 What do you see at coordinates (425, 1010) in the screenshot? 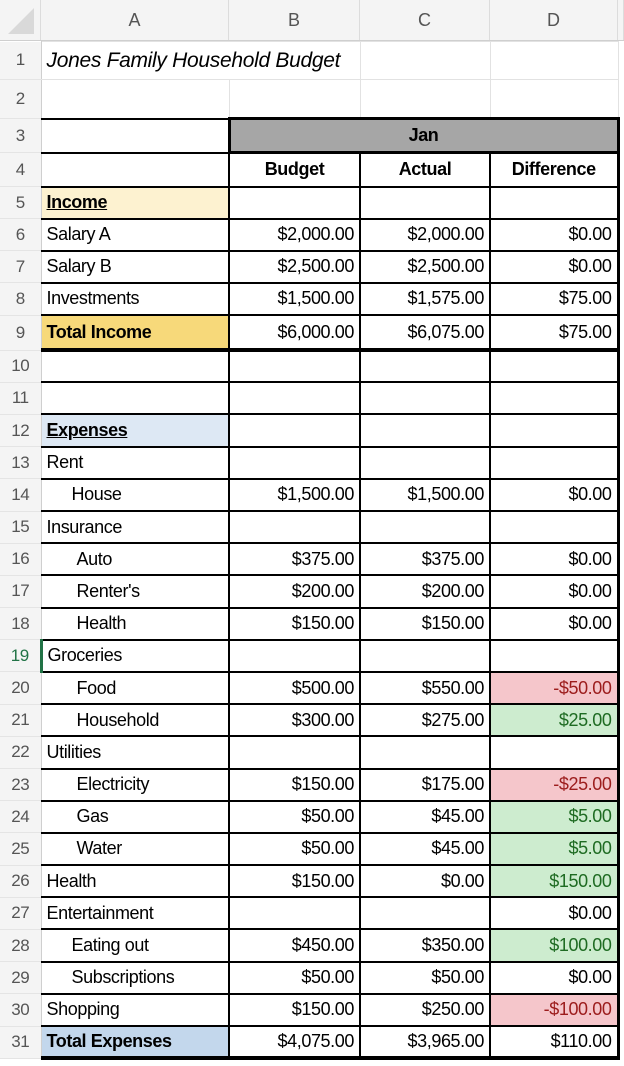
I see `actual-value: $250.00` at bounding box center [425, 1010].